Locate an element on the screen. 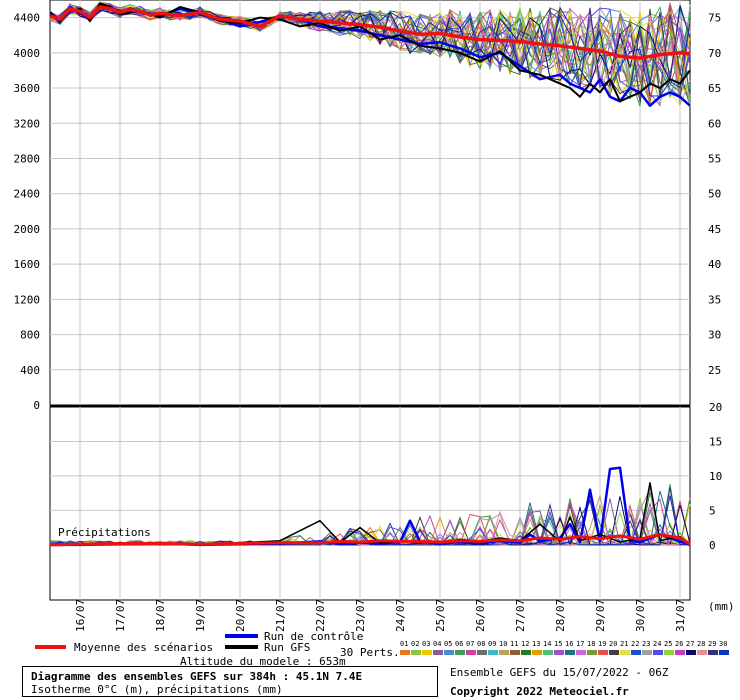 This screenshot has width=740, height=700. gfs-isotherm-line is located at coordinates (370, 52).